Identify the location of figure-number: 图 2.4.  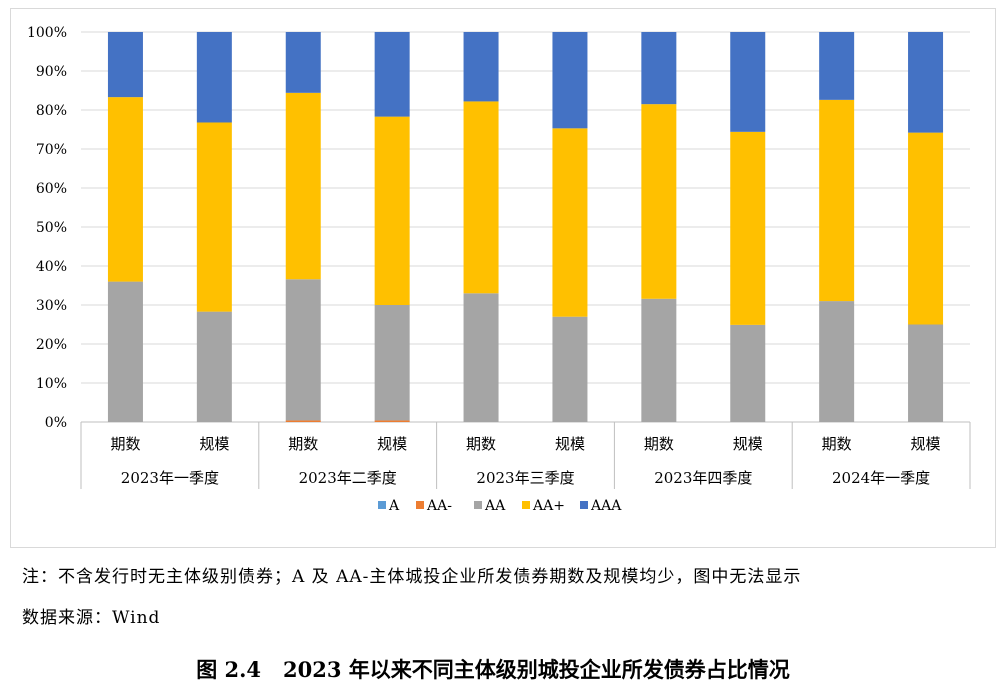
(229, 669).